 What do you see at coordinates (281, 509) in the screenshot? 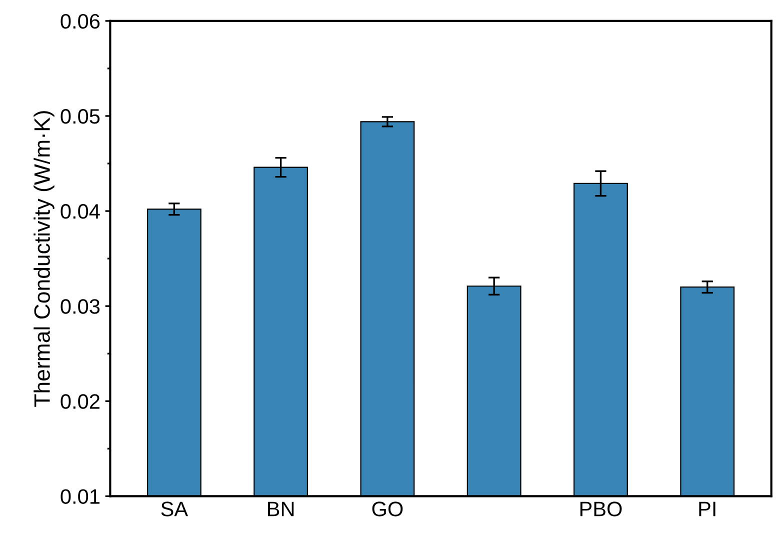
I see `x-tick-label: BN` at bounding box center [281, 509].